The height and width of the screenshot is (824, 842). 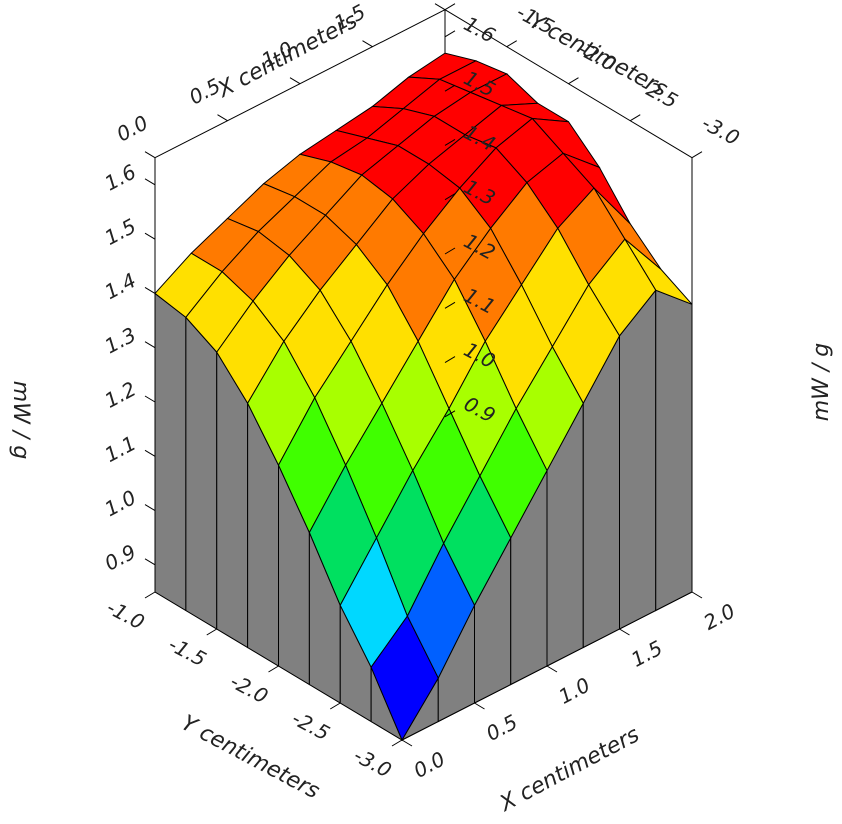 What do you see at coordinates (574, 691) in the screenshot?
I see `x-tick-label: 1.0` at bounding box center [574, 691].